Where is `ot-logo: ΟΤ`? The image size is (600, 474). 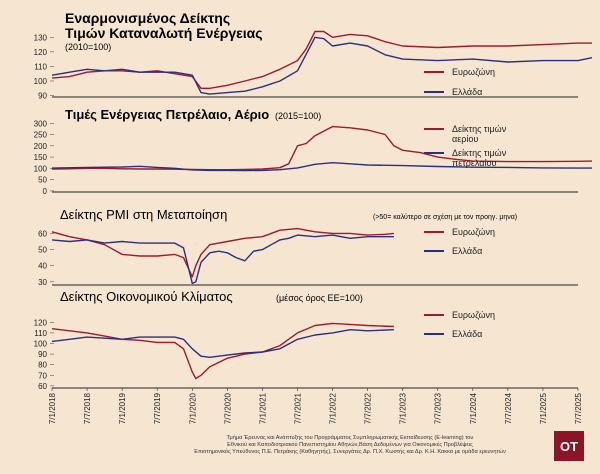
ot-logo: ΟΤ is located at coordinates (569, 446).